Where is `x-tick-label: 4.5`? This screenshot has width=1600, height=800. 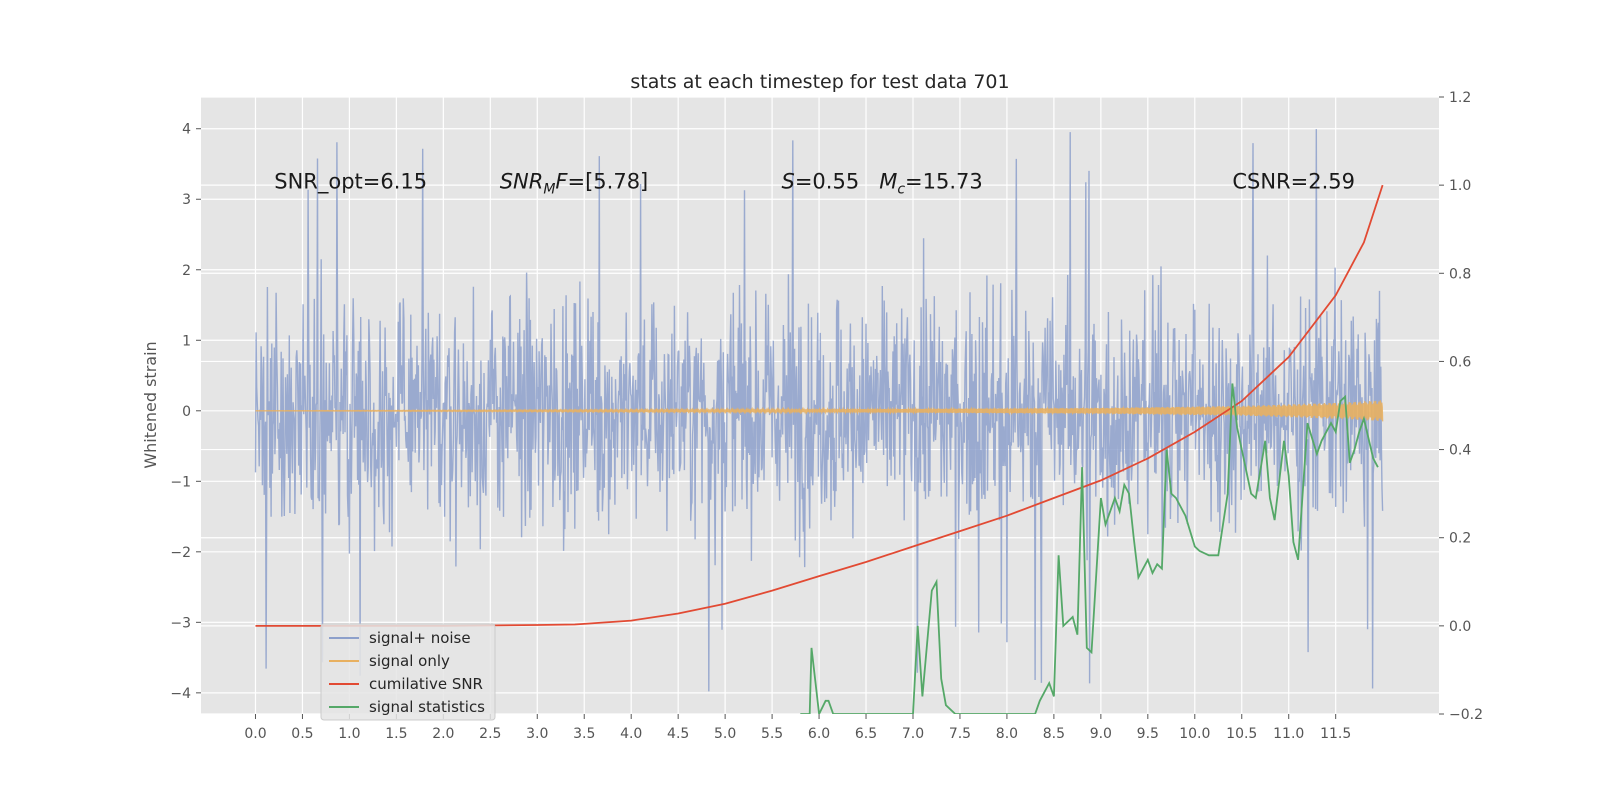 x-tick-label: 4.5 is located at coordinates (678, 734).